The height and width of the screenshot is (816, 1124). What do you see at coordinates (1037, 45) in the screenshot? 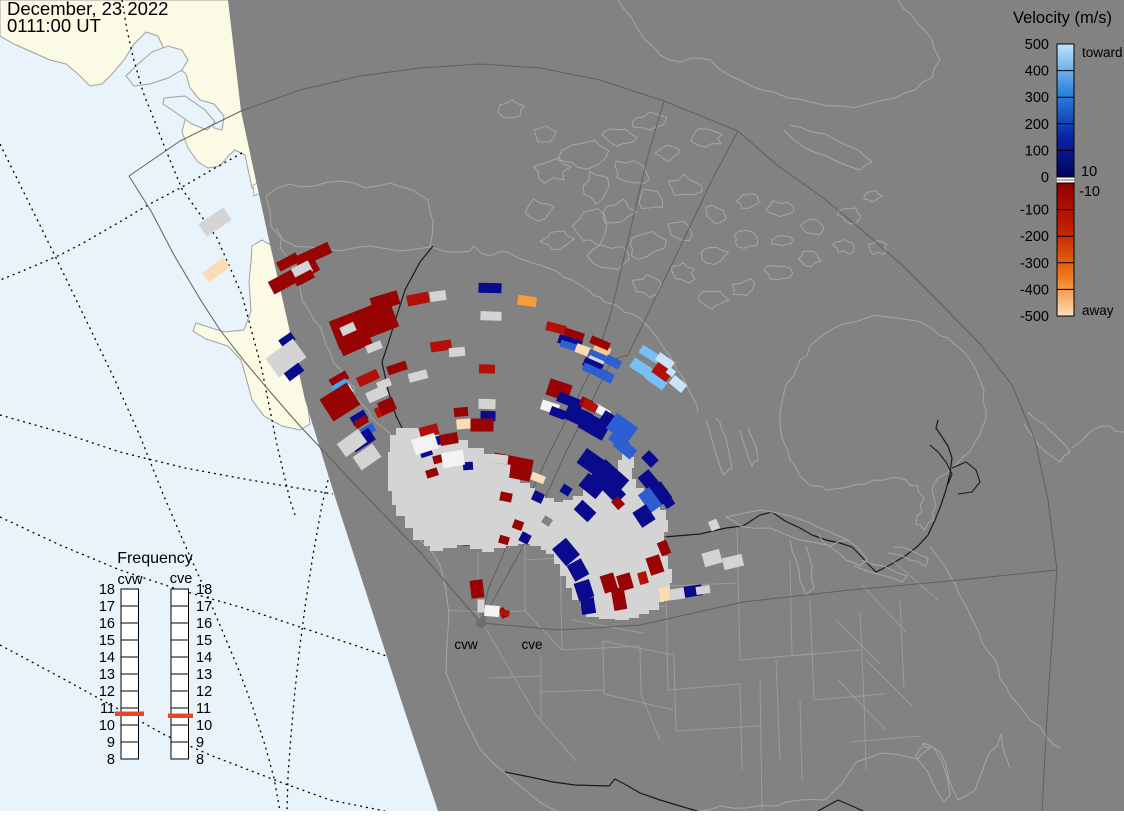
I see `svg-text: 500` at bounding box center [1037, 45].